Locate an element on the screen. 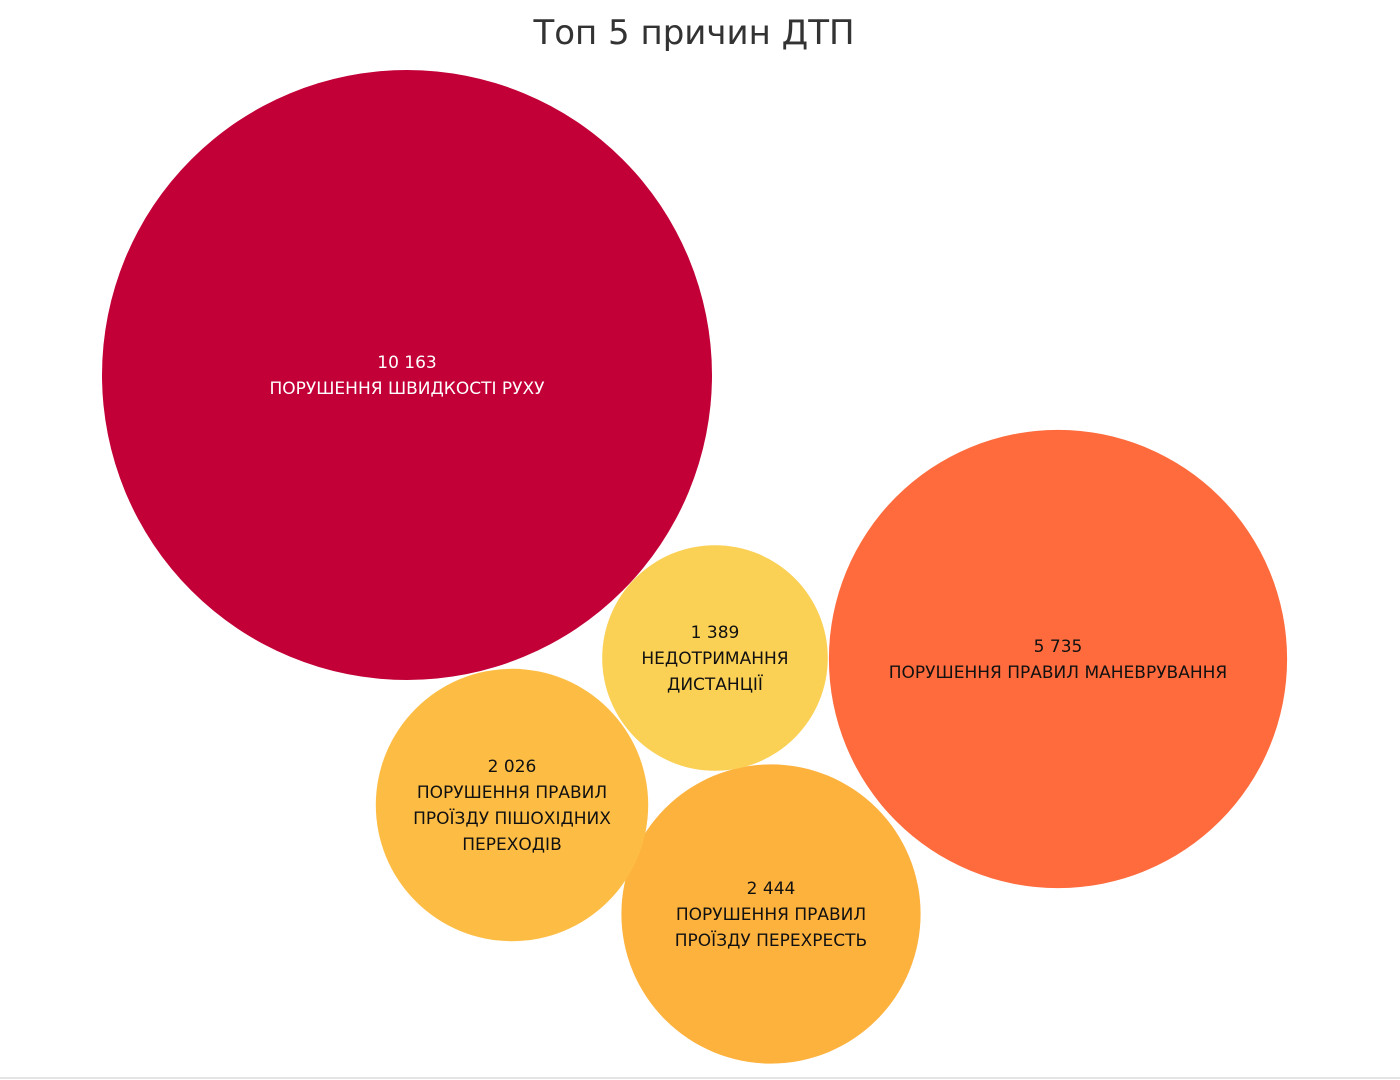  bubble-category-label: ПОРУШЕННЯ ПРАВИЛ МАНЕВРУВАННЯ is located at coordinates (1058, 673).